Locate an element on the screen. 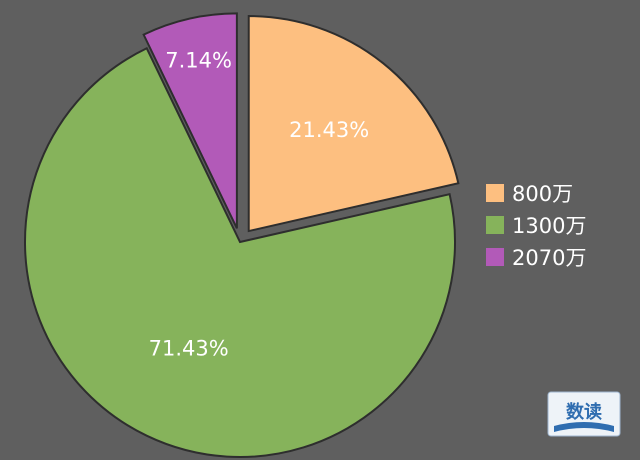  slice-label-2: 71.43% is located at coordinates (189, 349).